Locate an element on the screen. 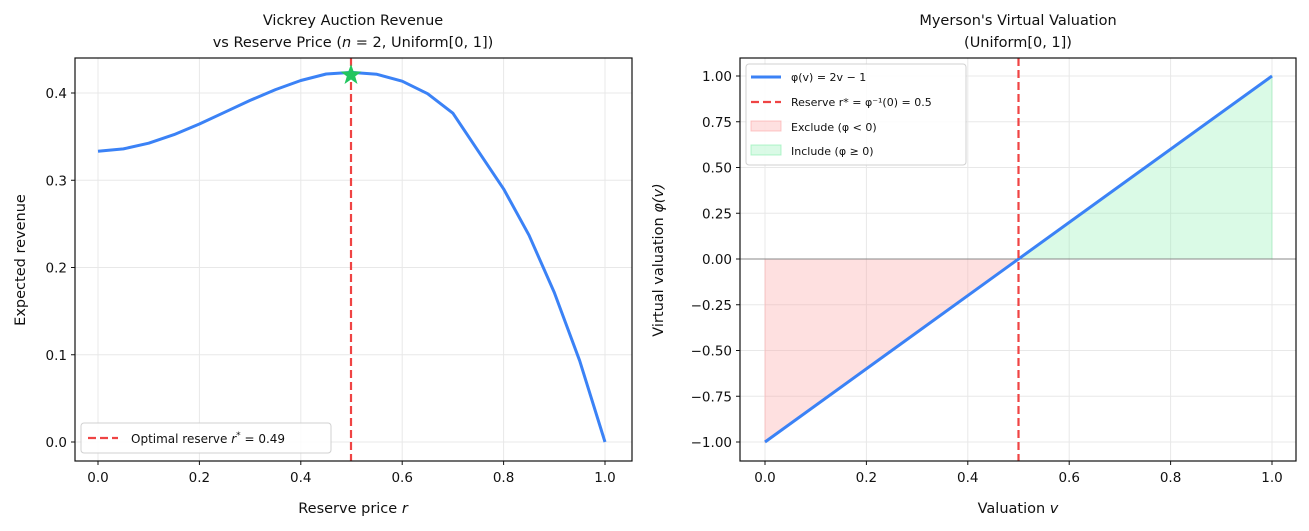 The width and height of the screenshot is (1309, 531). y-tick-label: −0.75 is located at coordinates (711, 397).